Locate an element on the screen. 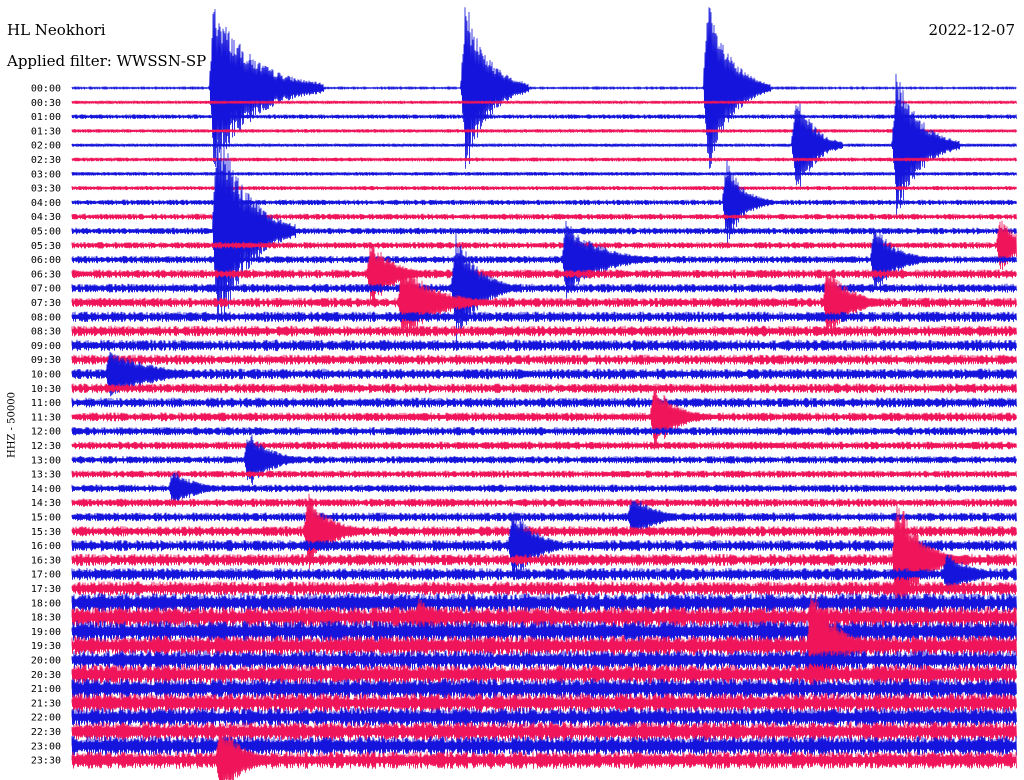  row-tick-label: 13:00 is located at coordinates (46, 460).